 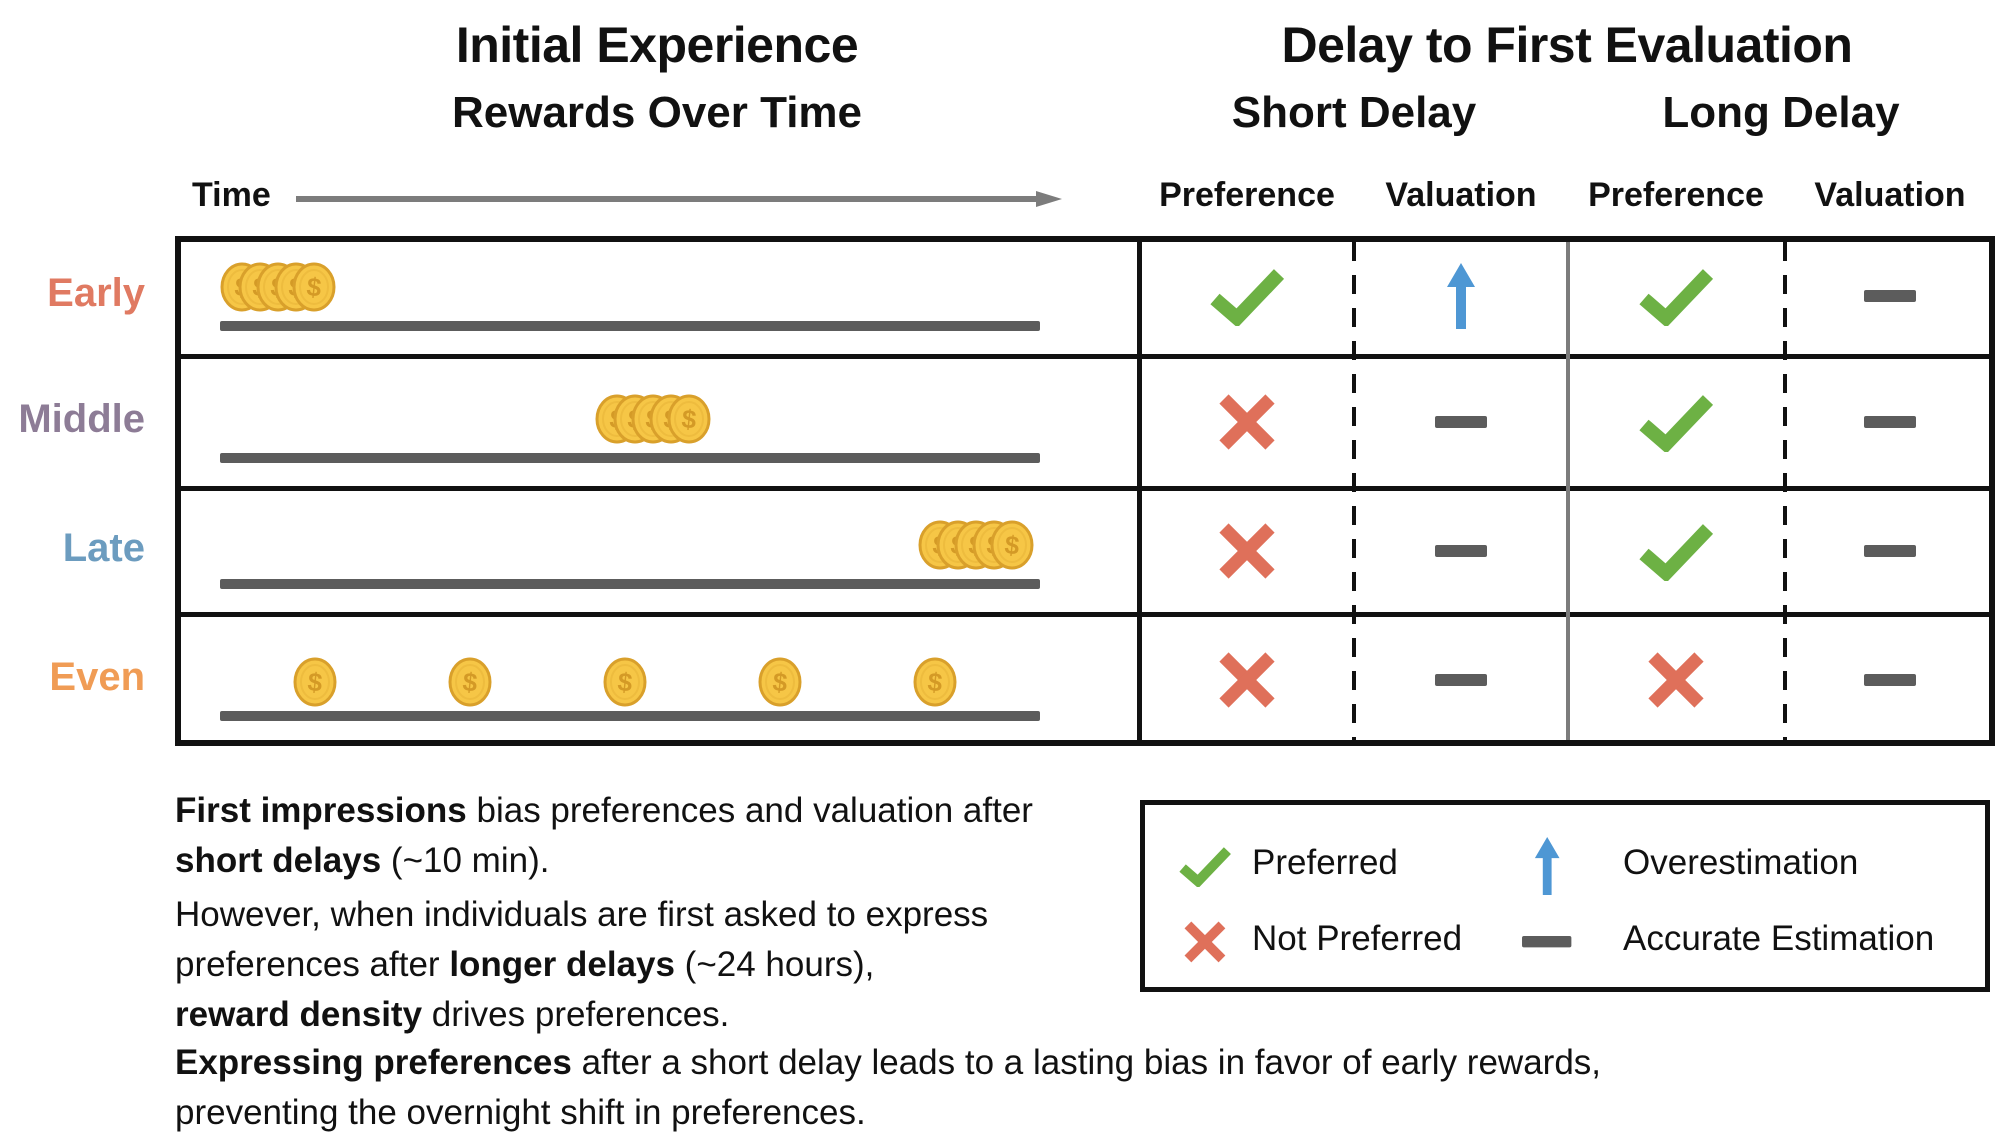 I want to click on mark-middle-col4-dash, so click(x=1890, y=422).